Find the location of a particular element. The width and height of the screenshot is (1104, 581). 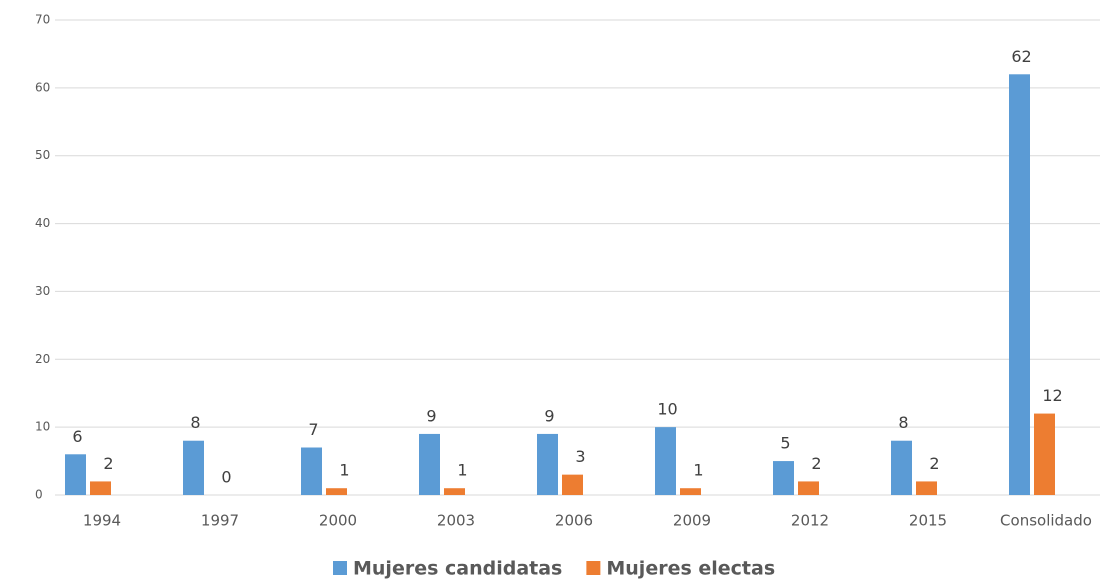

legend-label: Mujeres electas is located at coordinates (690, 569).